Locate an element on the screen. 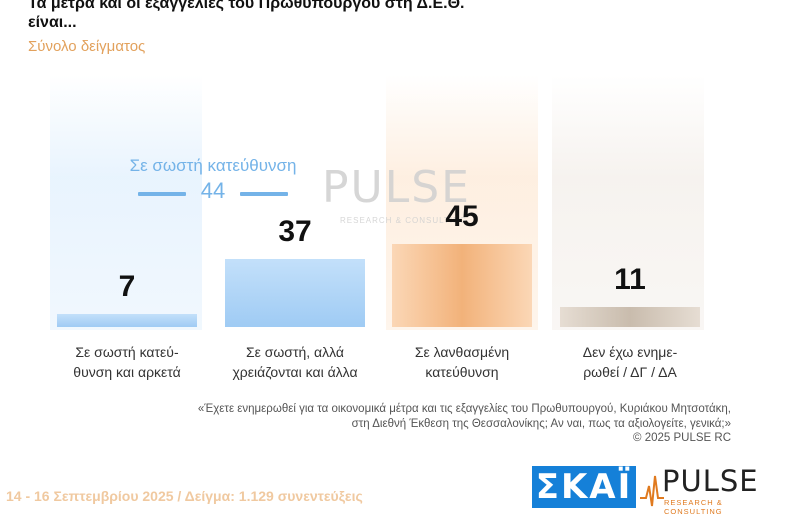 This screenshot has width=789, height=516. pulse-logo: PULSE RESEARCH & CONSULTING is located at coordinates (705, 490).